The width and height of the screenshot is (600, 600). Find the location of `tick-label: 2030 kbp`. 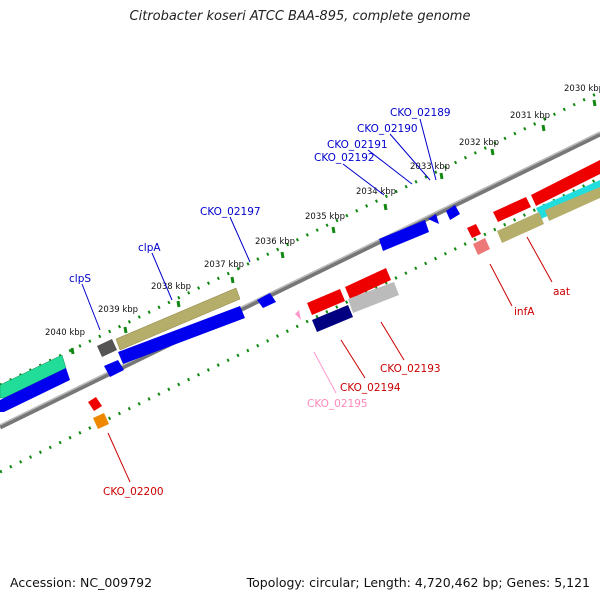

tick-label: 2030 kbp is located at coordinates (582, 89).